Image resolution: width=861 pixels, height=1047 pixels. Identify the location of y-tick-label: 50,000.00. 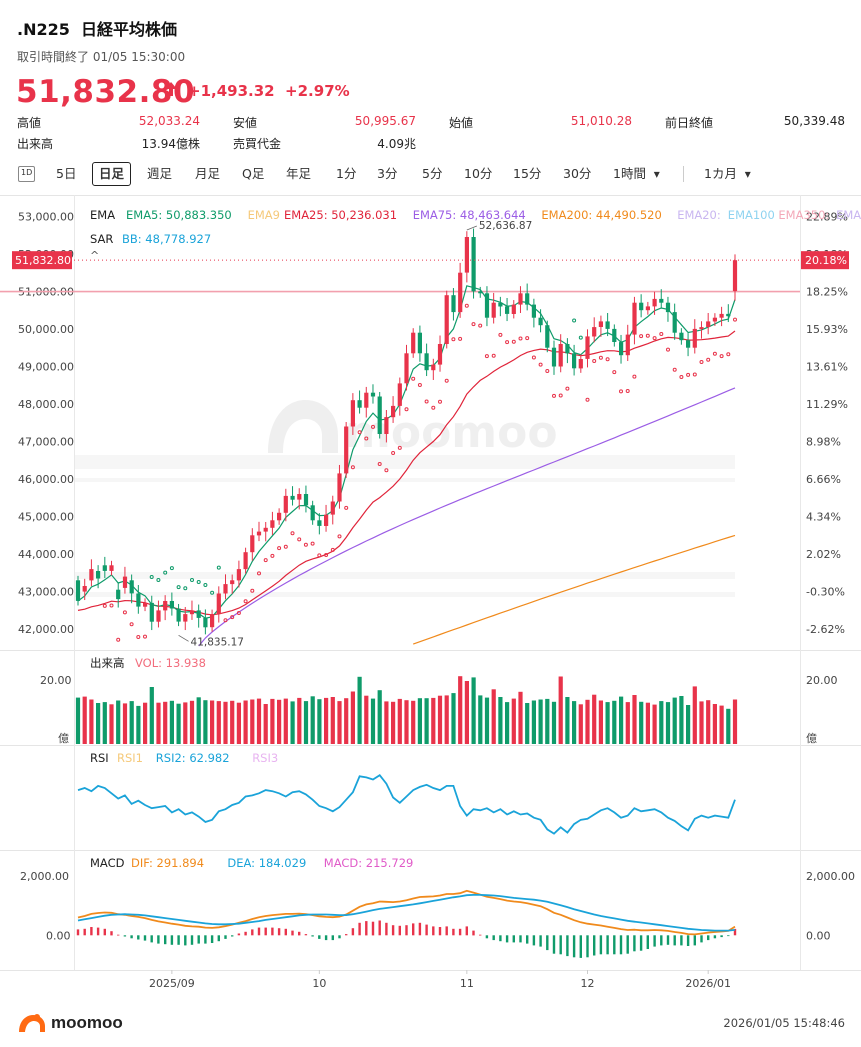
(46, 329).